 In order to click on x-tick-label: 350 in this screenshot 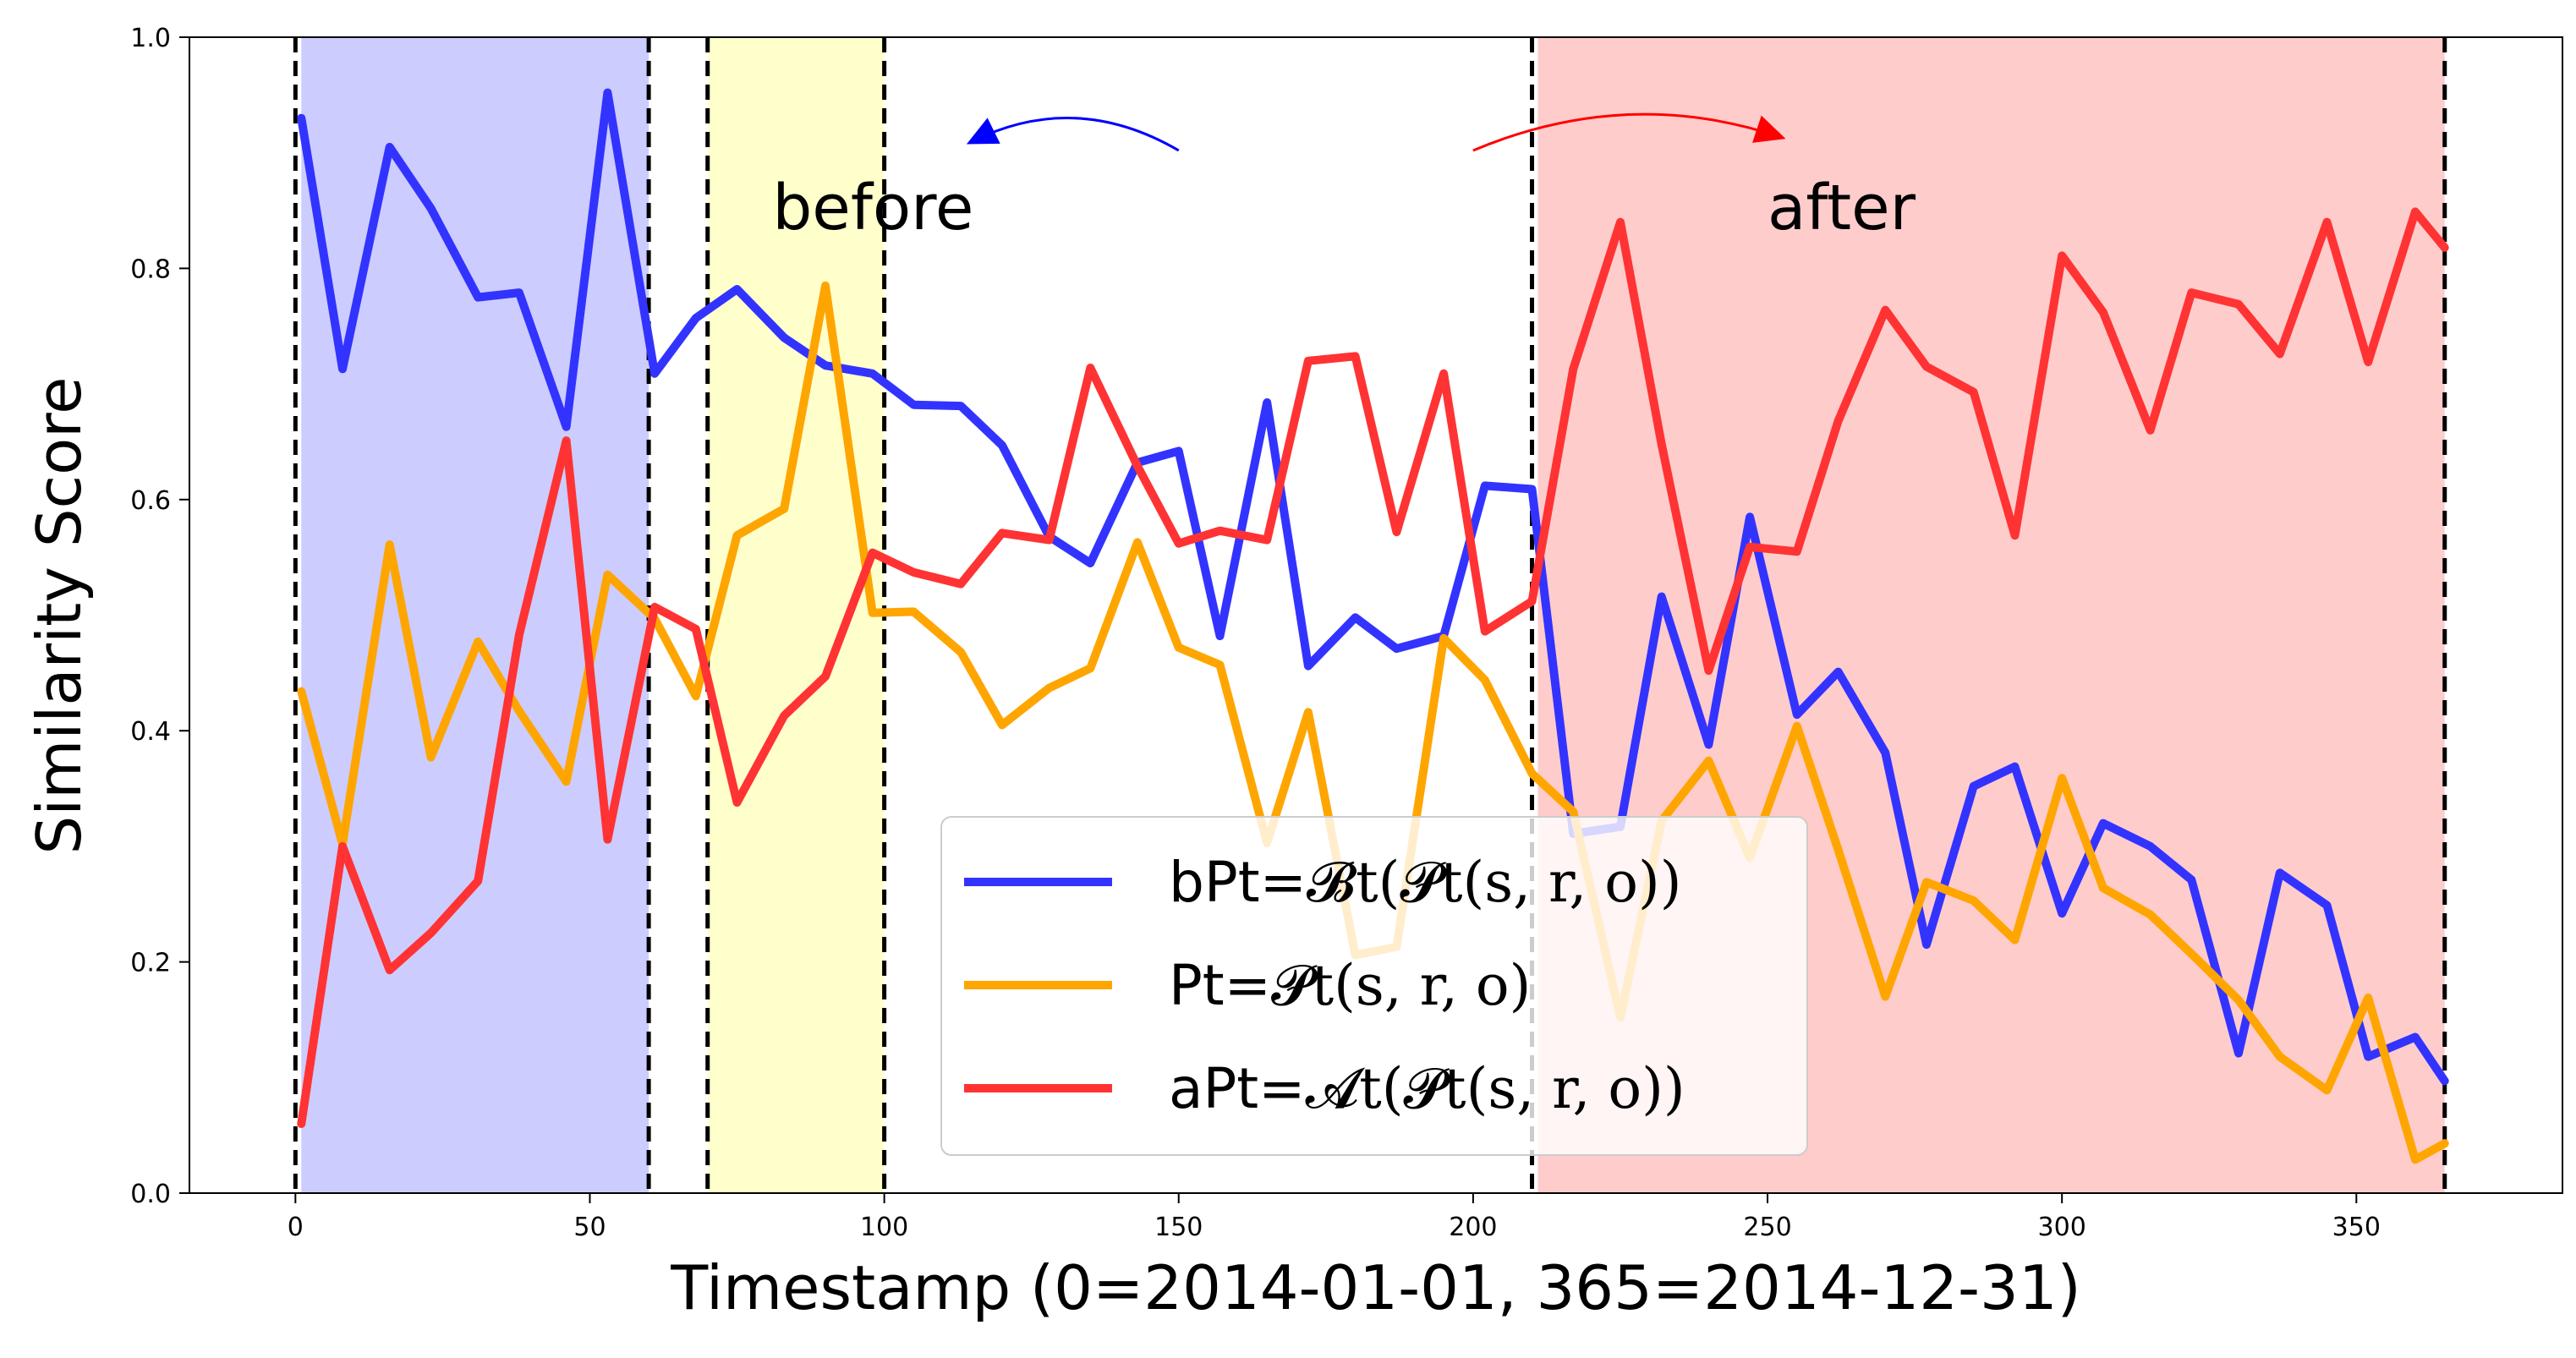, I will do `click(2356, 1227)`.